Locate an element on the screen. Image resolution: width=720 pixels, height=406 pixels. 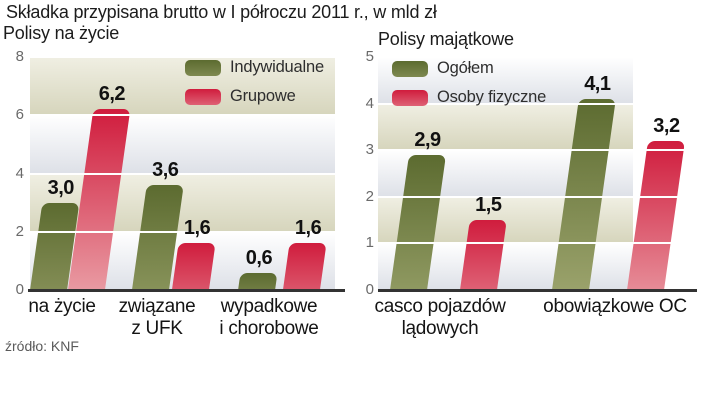
category-label-line: i chorobowe is located at coordinates (269, 328).